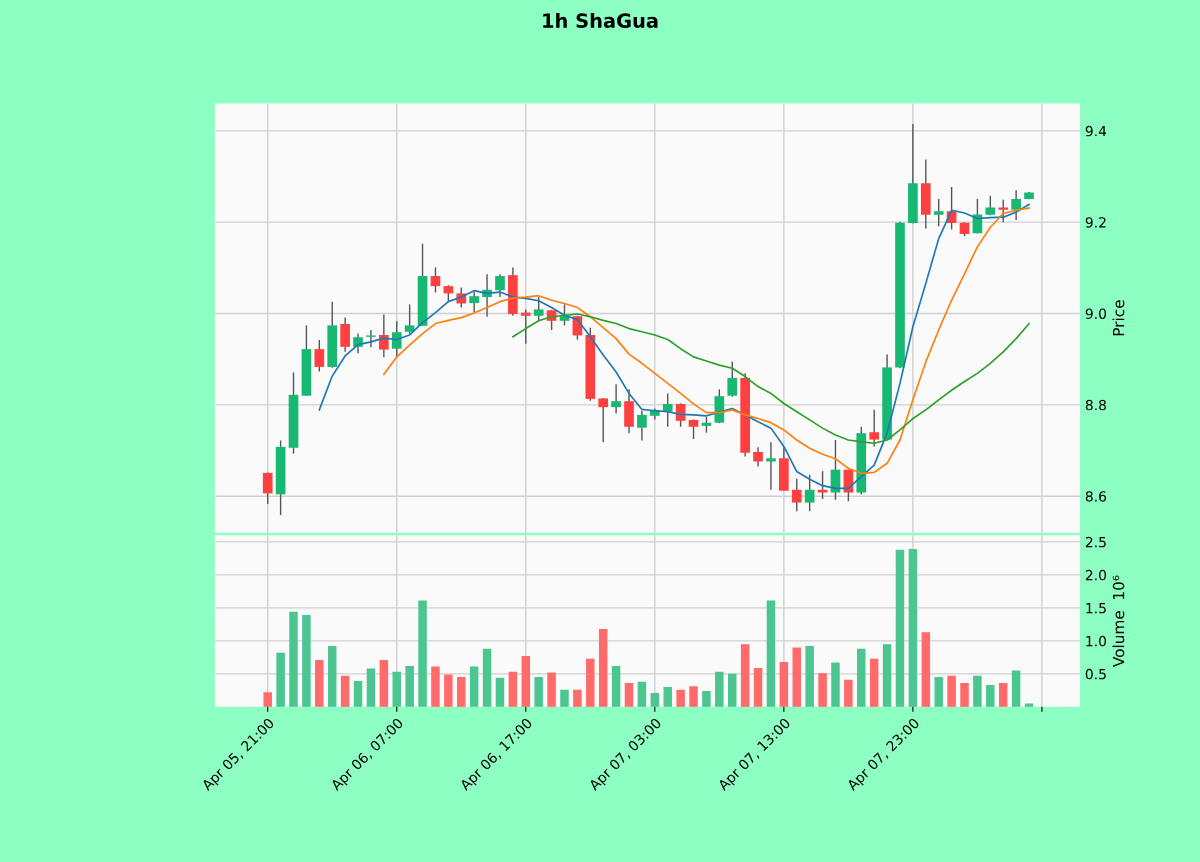 Image resolution: width=1200 pixels, height=862 pixels. Describe the element at coordinates (1096, 313) in the screenshot. I see `y-tick-label: 9.0` at that location.